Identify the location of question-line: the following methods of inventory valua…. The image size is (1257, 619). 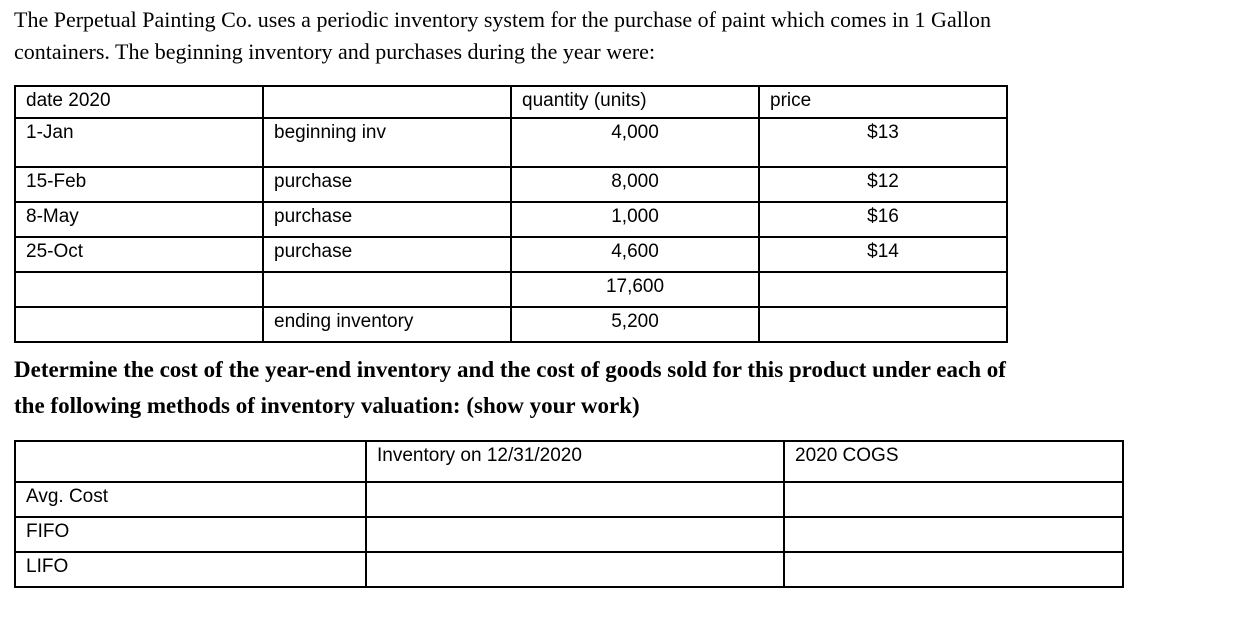
(327, 405).